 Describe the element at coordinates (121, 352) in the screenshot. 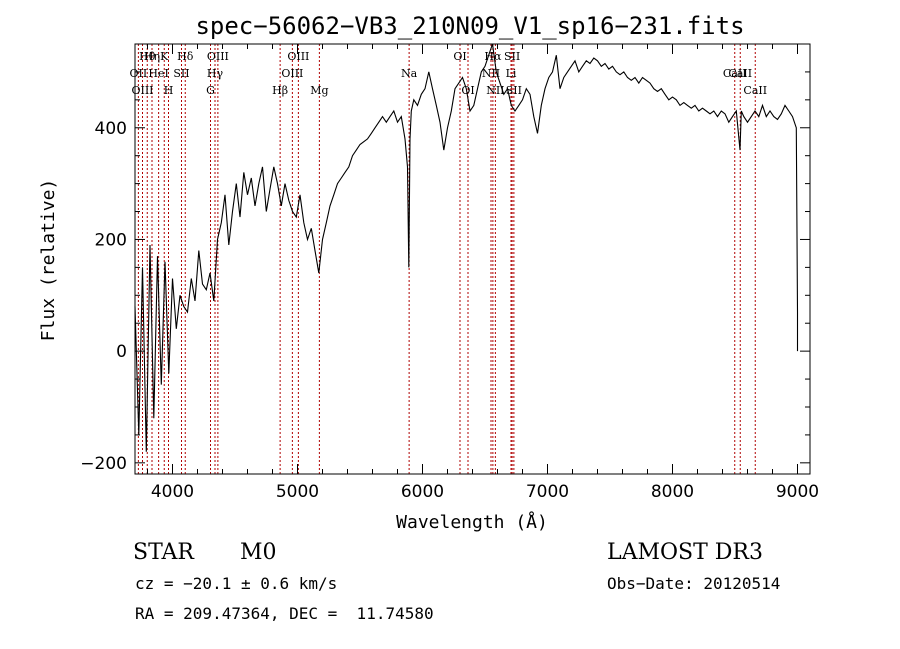

I see `y-tick-label: 0` at that location.